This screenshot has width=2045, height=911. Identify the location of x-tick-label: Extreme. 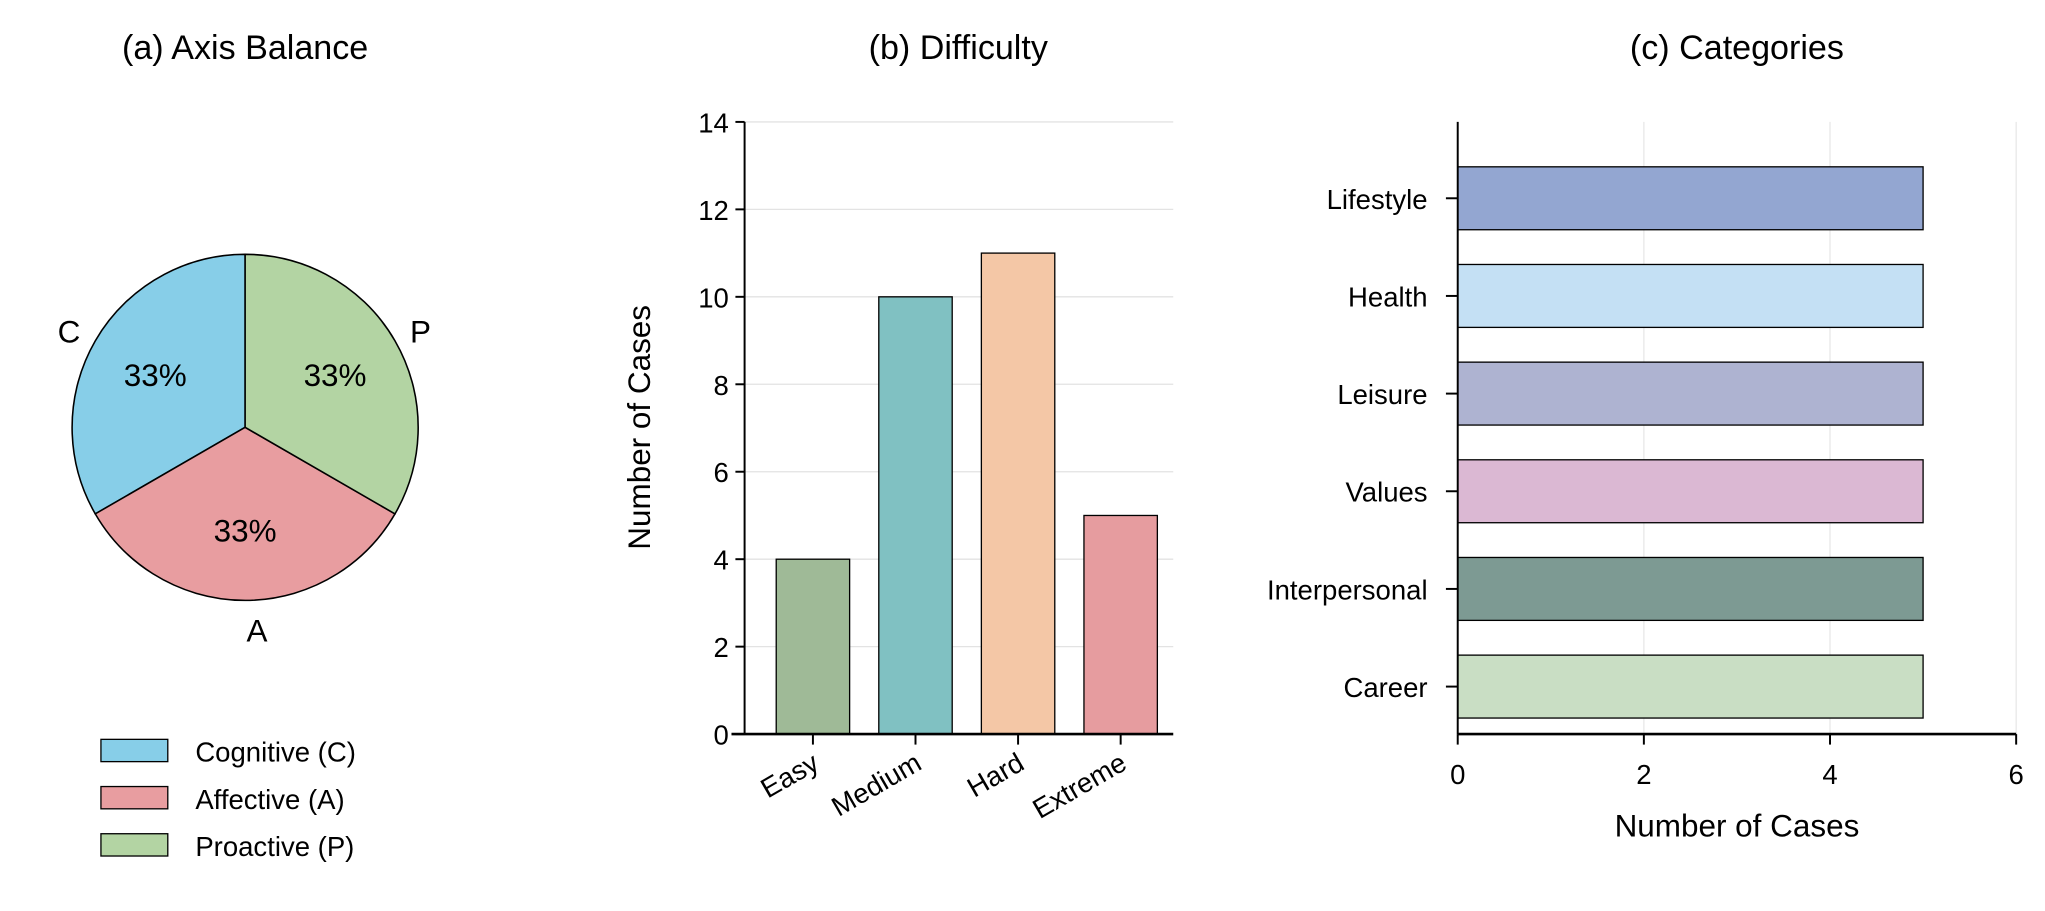
(1079, 786).